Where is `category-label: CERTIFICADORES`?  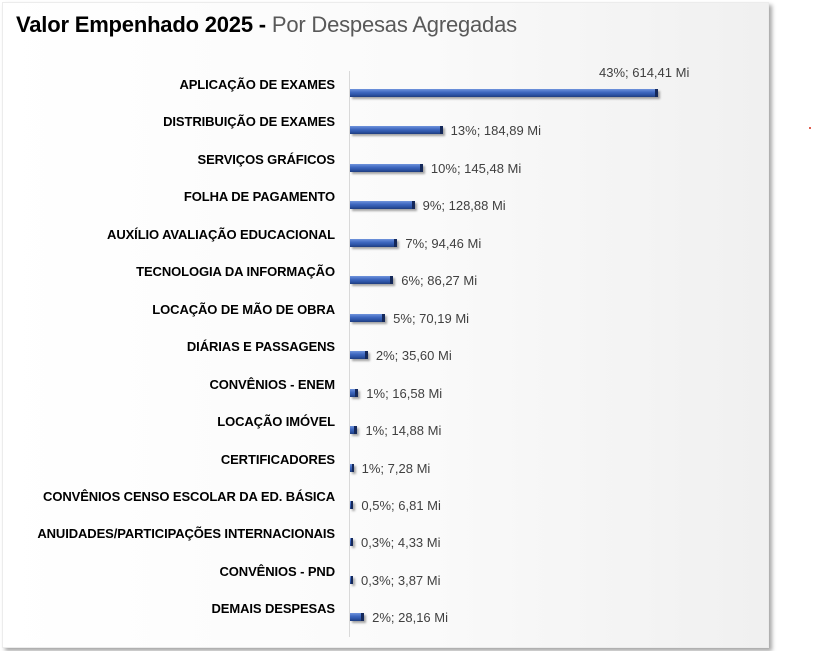
category-label: CERTIFICADORES is located at coordinates (277, 459).